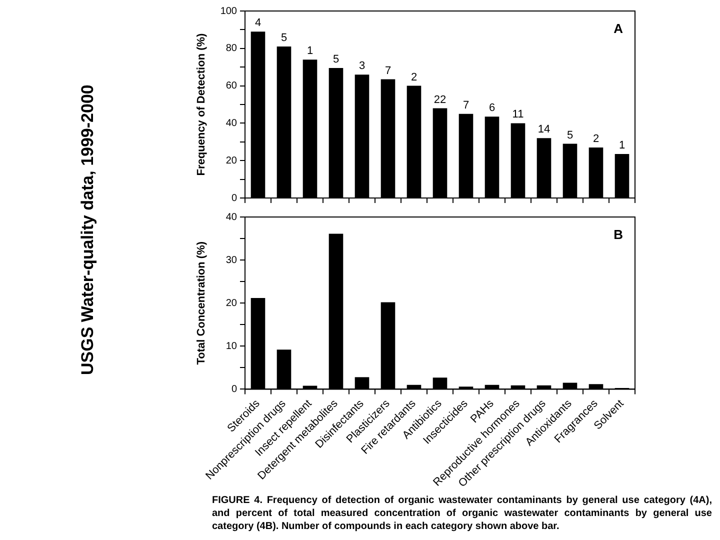  I want to click on annotation: 22, so click(440, 100).